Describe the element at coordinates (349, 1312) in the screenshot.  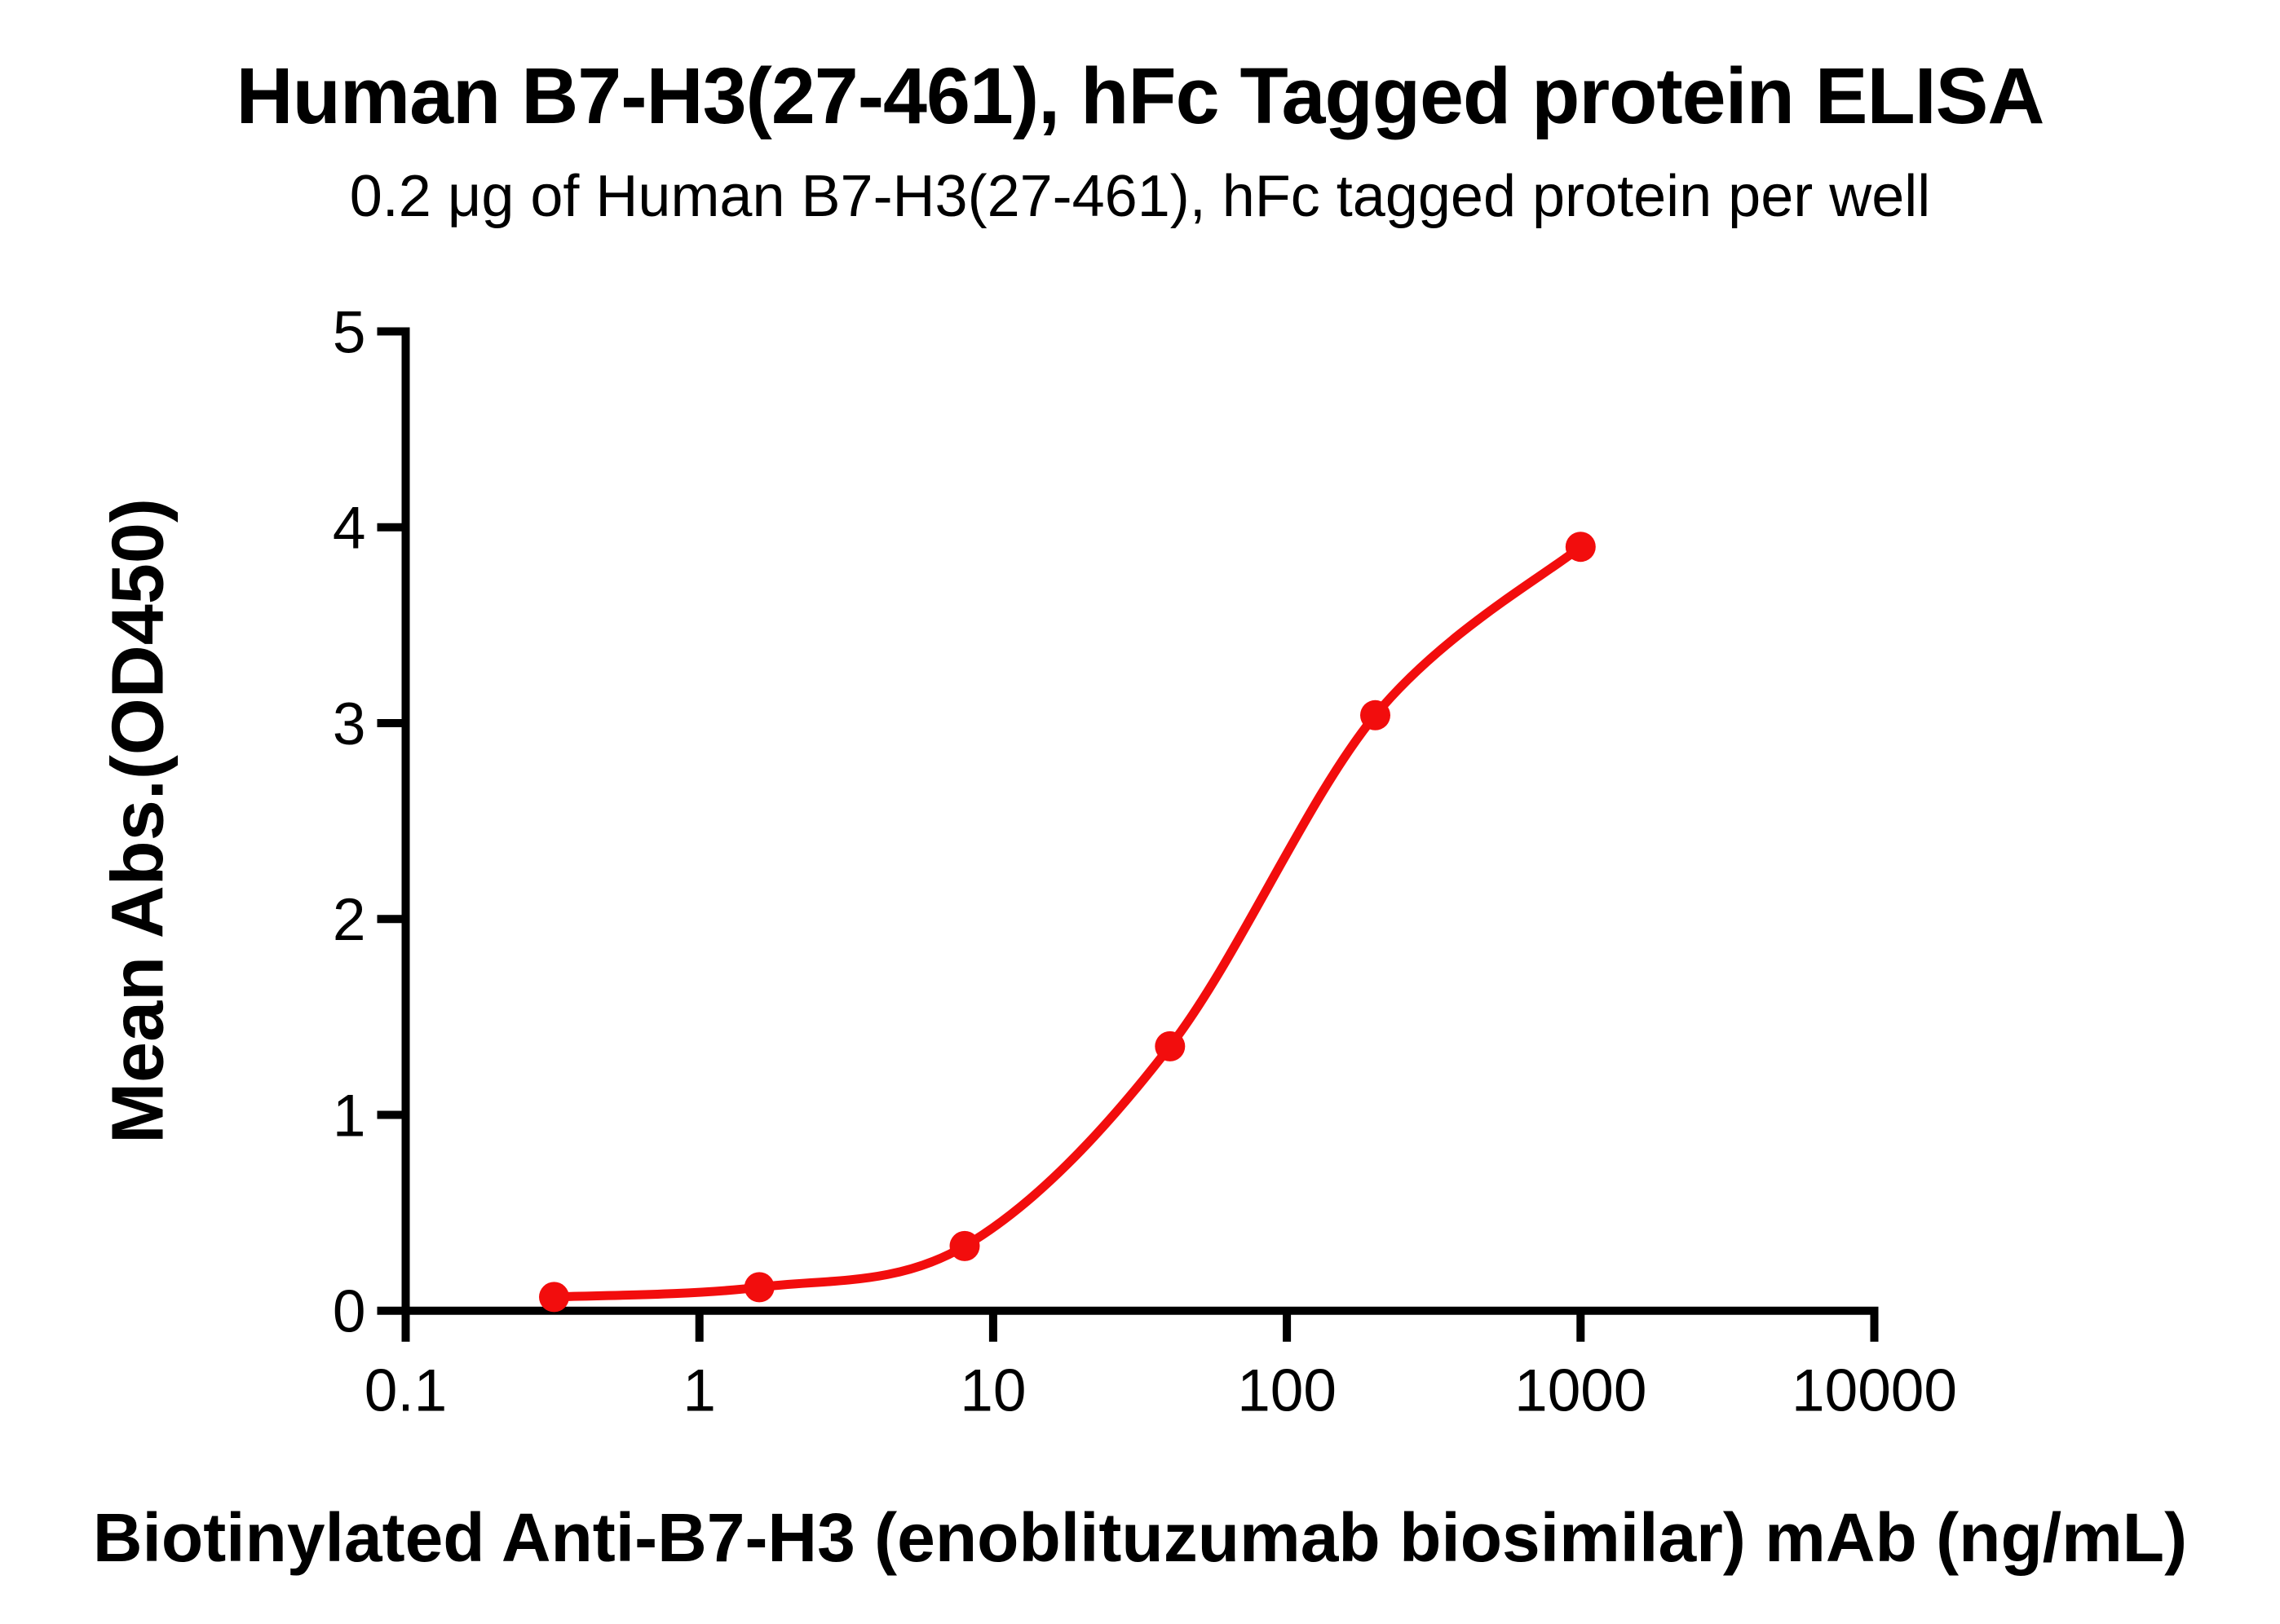
I see `y-tick-label: 0` at that location.